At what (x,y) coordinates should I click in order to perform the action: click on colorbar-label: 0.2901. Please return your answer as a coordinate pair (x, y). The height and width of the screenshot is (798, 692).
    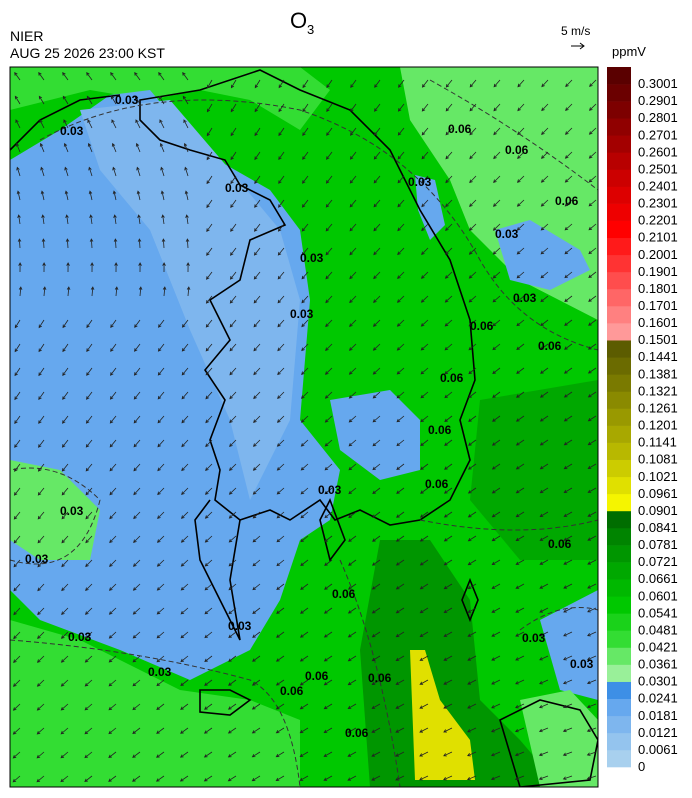
    Looking at the image, I should click on (658, 100).